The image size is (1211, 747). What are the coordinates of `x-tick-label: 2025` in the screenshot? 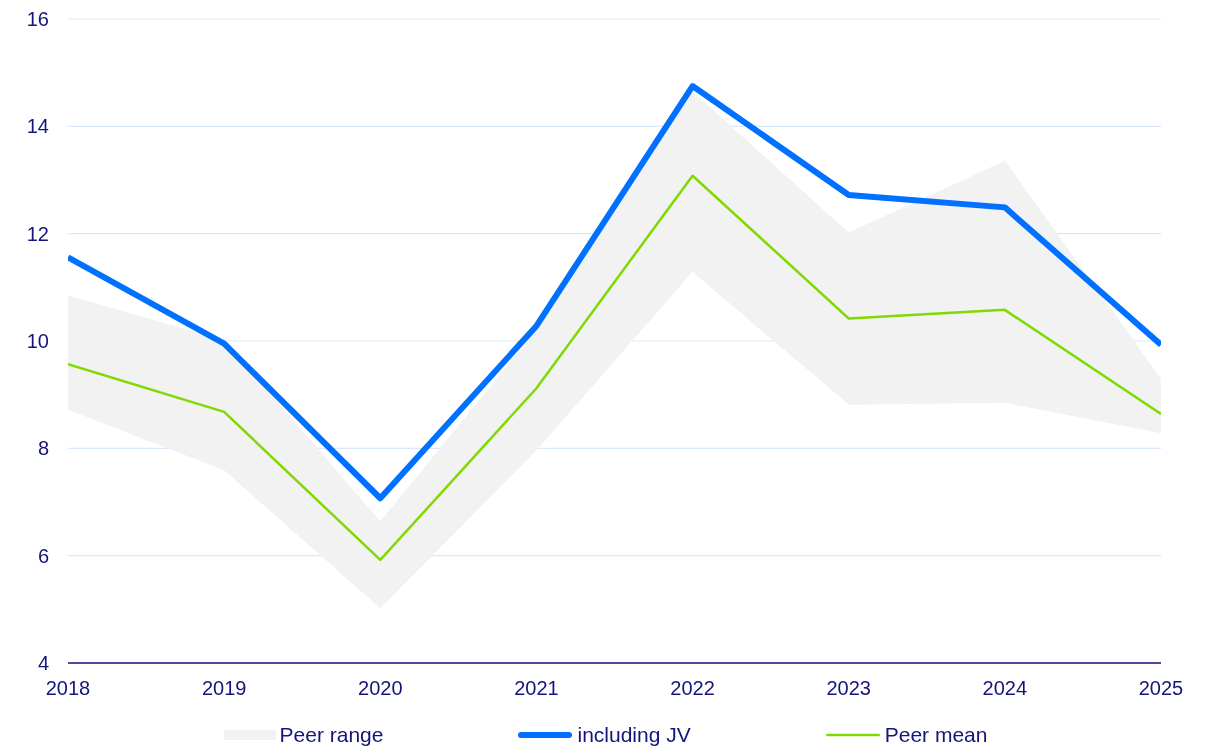 It's located at (1161, 688).